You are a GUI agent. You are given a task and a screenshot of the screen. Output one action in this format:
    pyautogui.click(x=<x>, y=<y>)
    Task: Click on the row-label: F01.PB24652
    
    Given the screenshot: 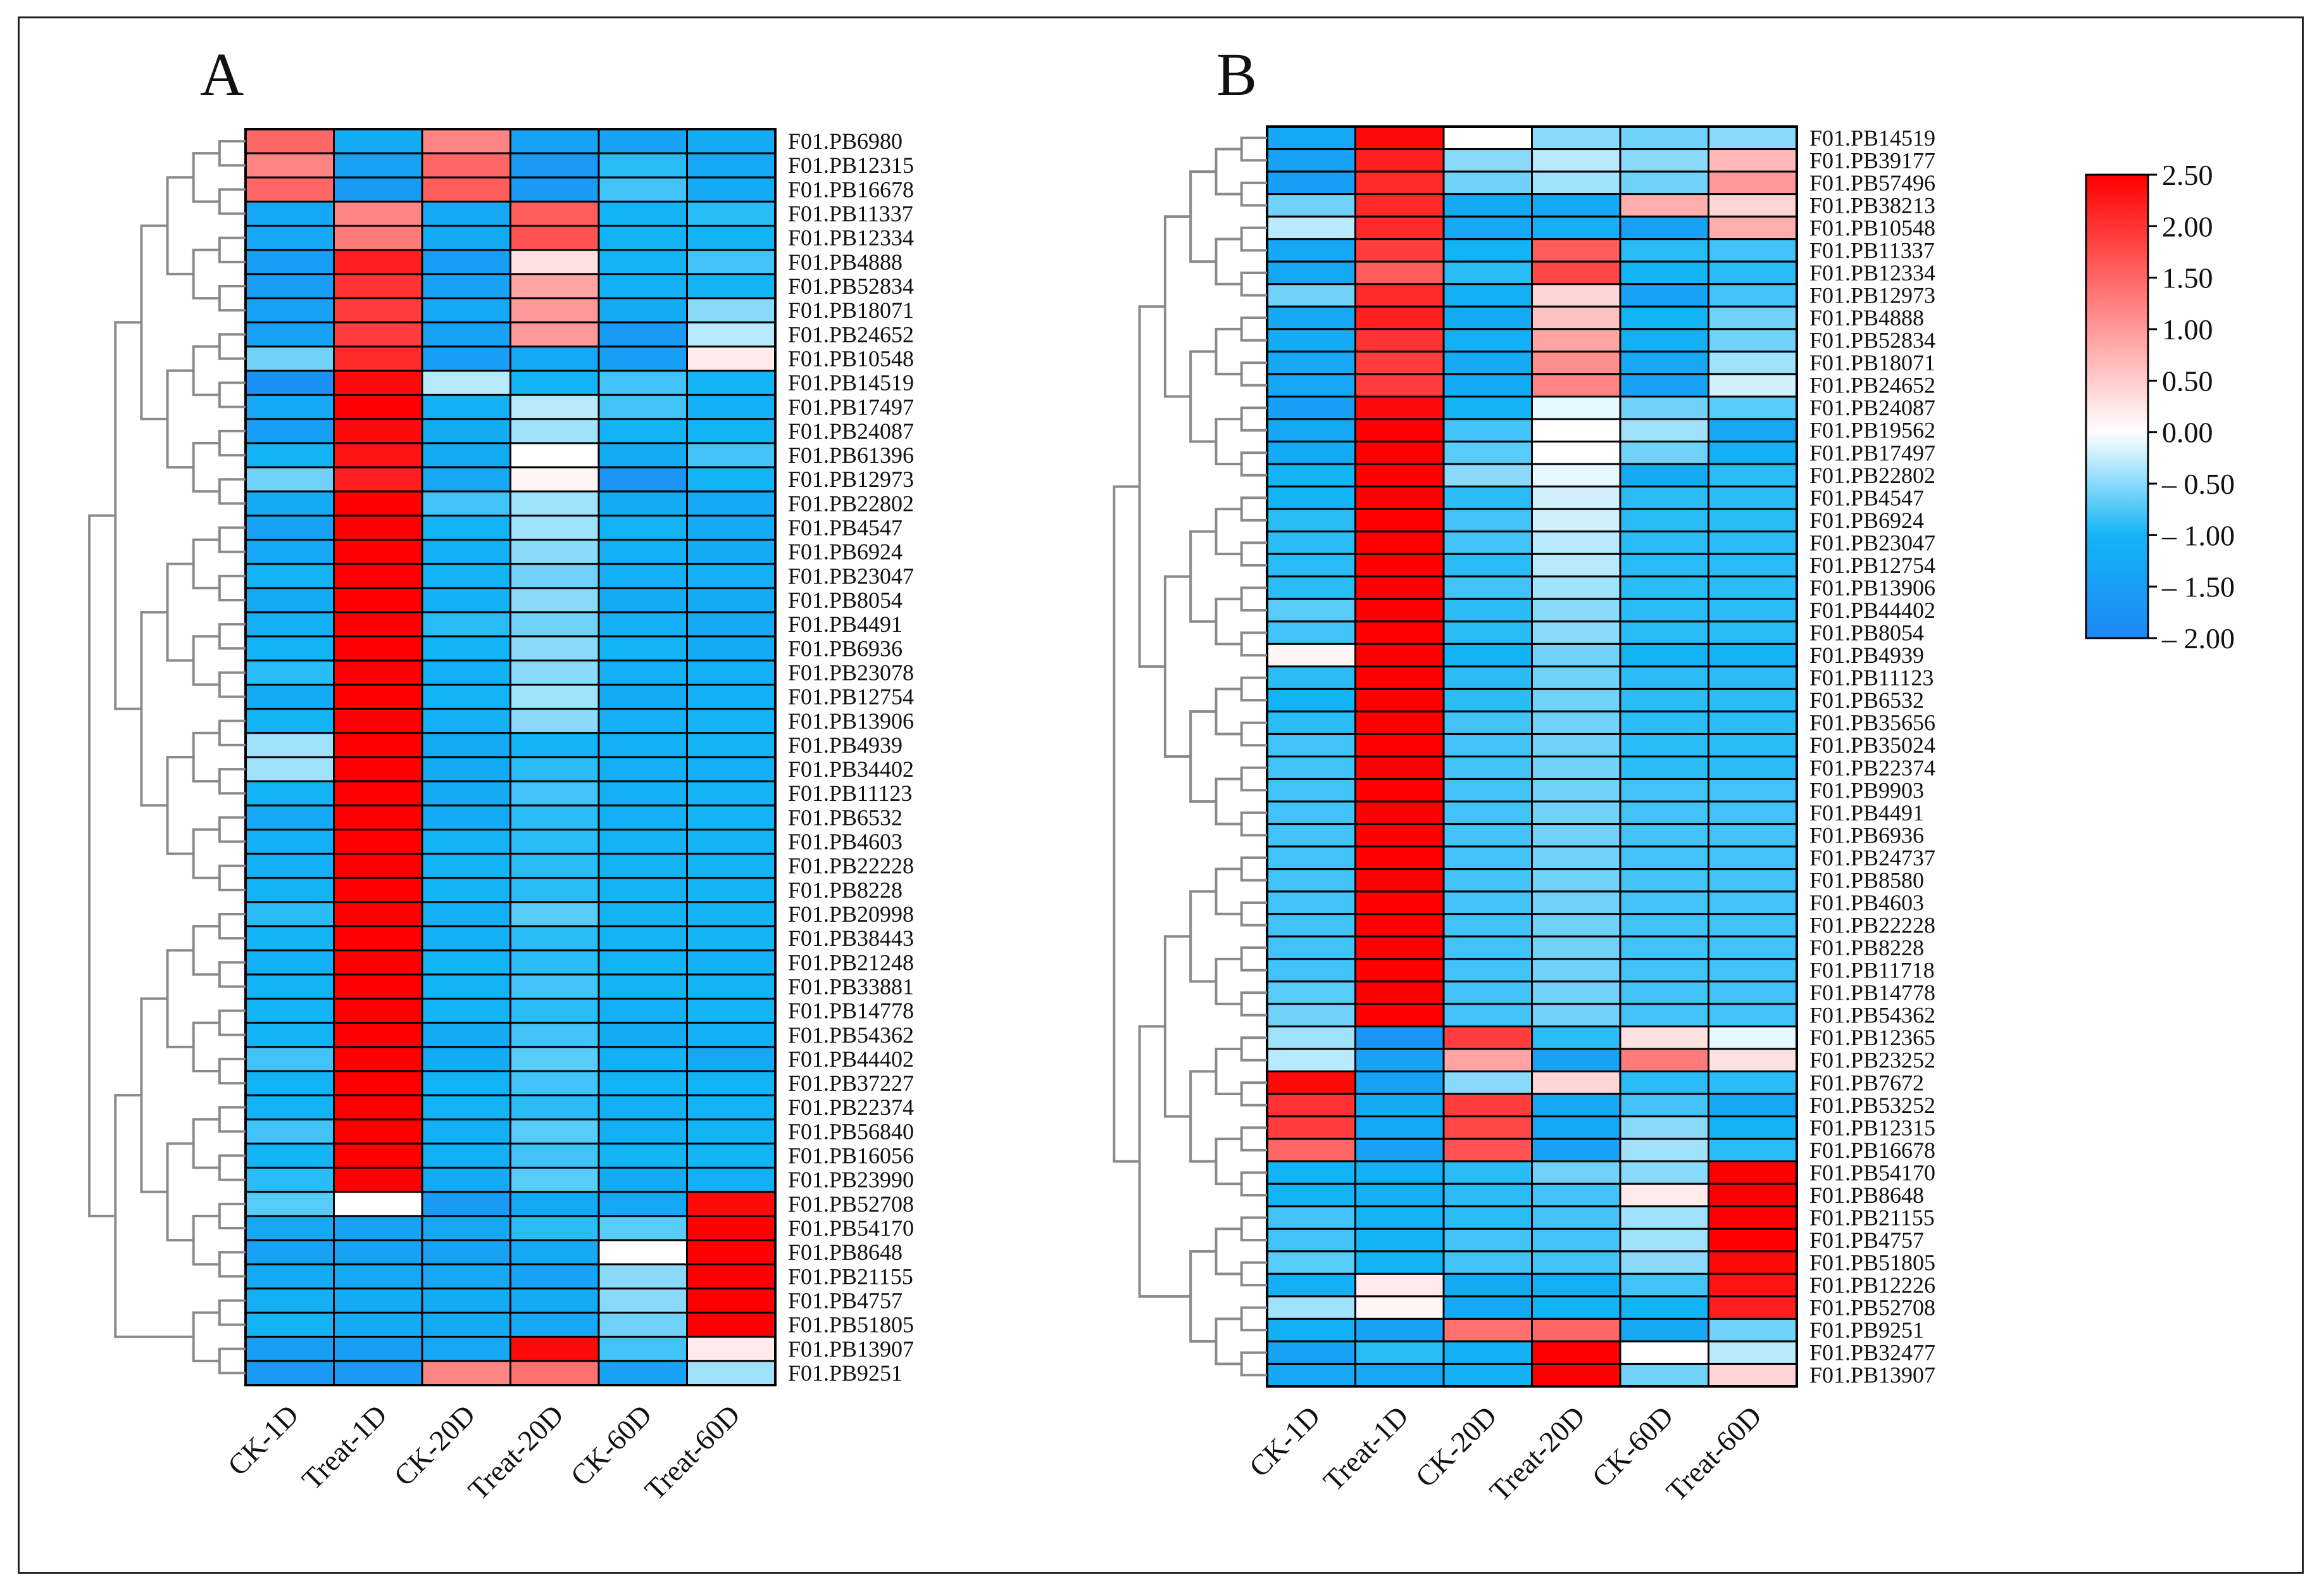 What is the action you would take?
    pyautogui.click(x=1872, y=385)
    